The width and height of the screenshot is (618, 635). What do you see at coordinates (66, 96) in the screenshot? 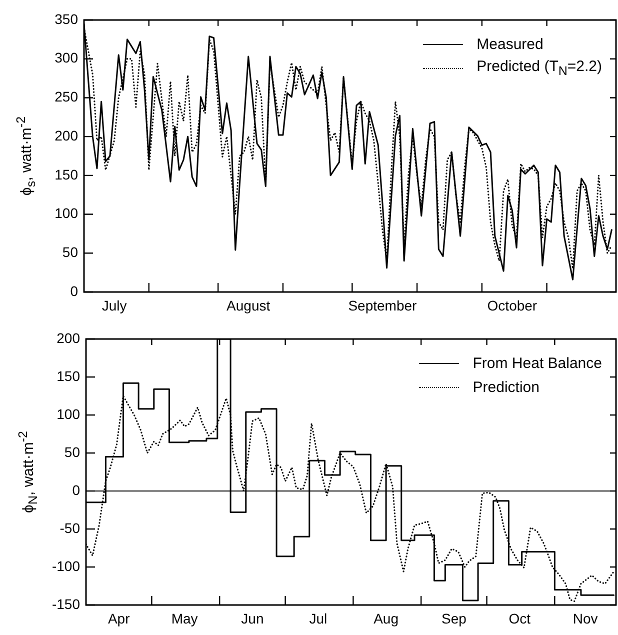
I see `y-tick-label: 250` at bounding box center [66, 96].